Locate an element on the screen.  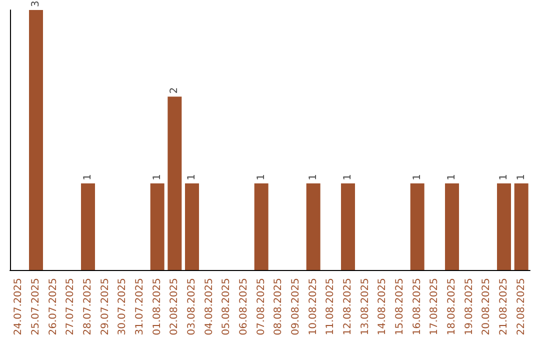
x-tick-label: 10.08.2025 is located at coordinates (313, 307).